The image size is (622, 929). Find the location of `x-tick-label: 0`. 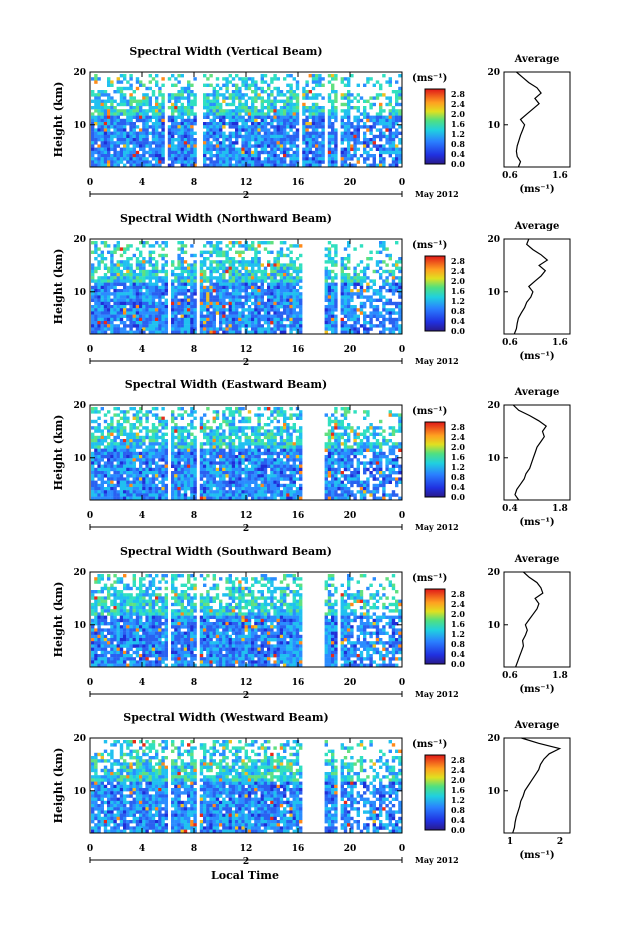

x-tick-label: 0 is located at coordinates (90, 350).